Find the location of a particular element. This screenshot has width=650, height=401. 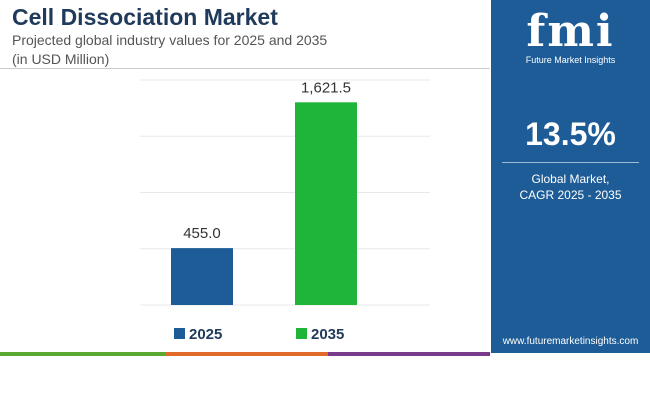

logo-letters: fmi is located at coordinates (570, 31).